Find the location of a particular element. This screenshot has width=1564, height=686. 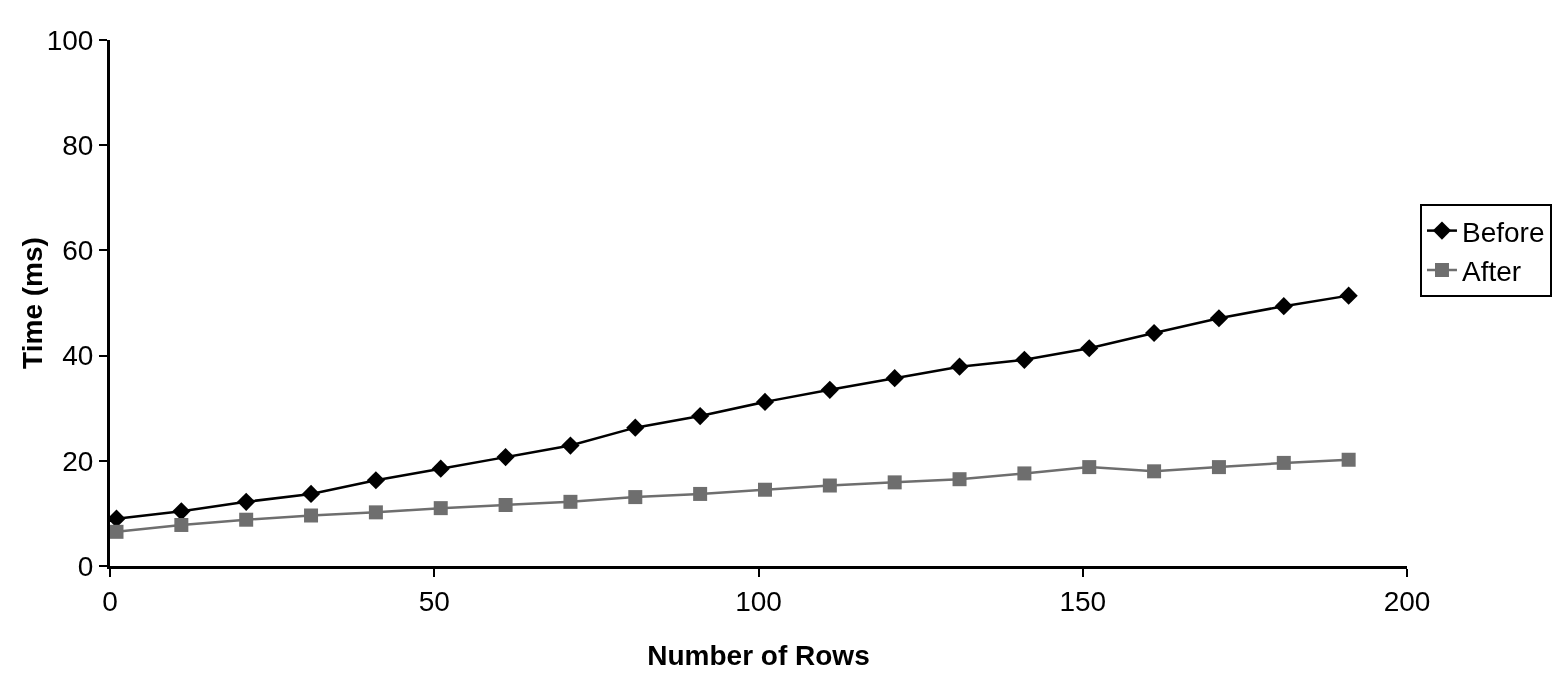

y-tick-label: 20 is located at coordinates (78, 461).